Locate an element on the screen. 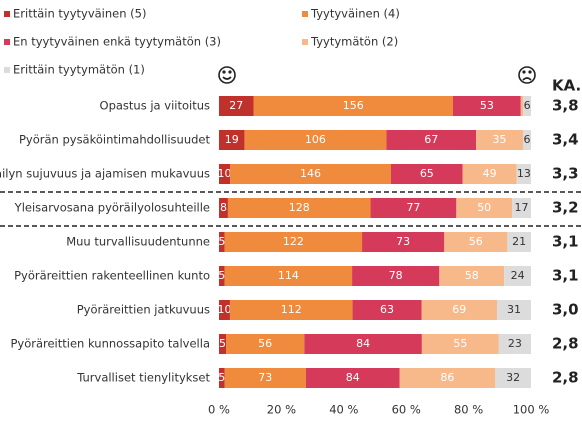  average-value: 2,8 is located at coordinates (565, 344).